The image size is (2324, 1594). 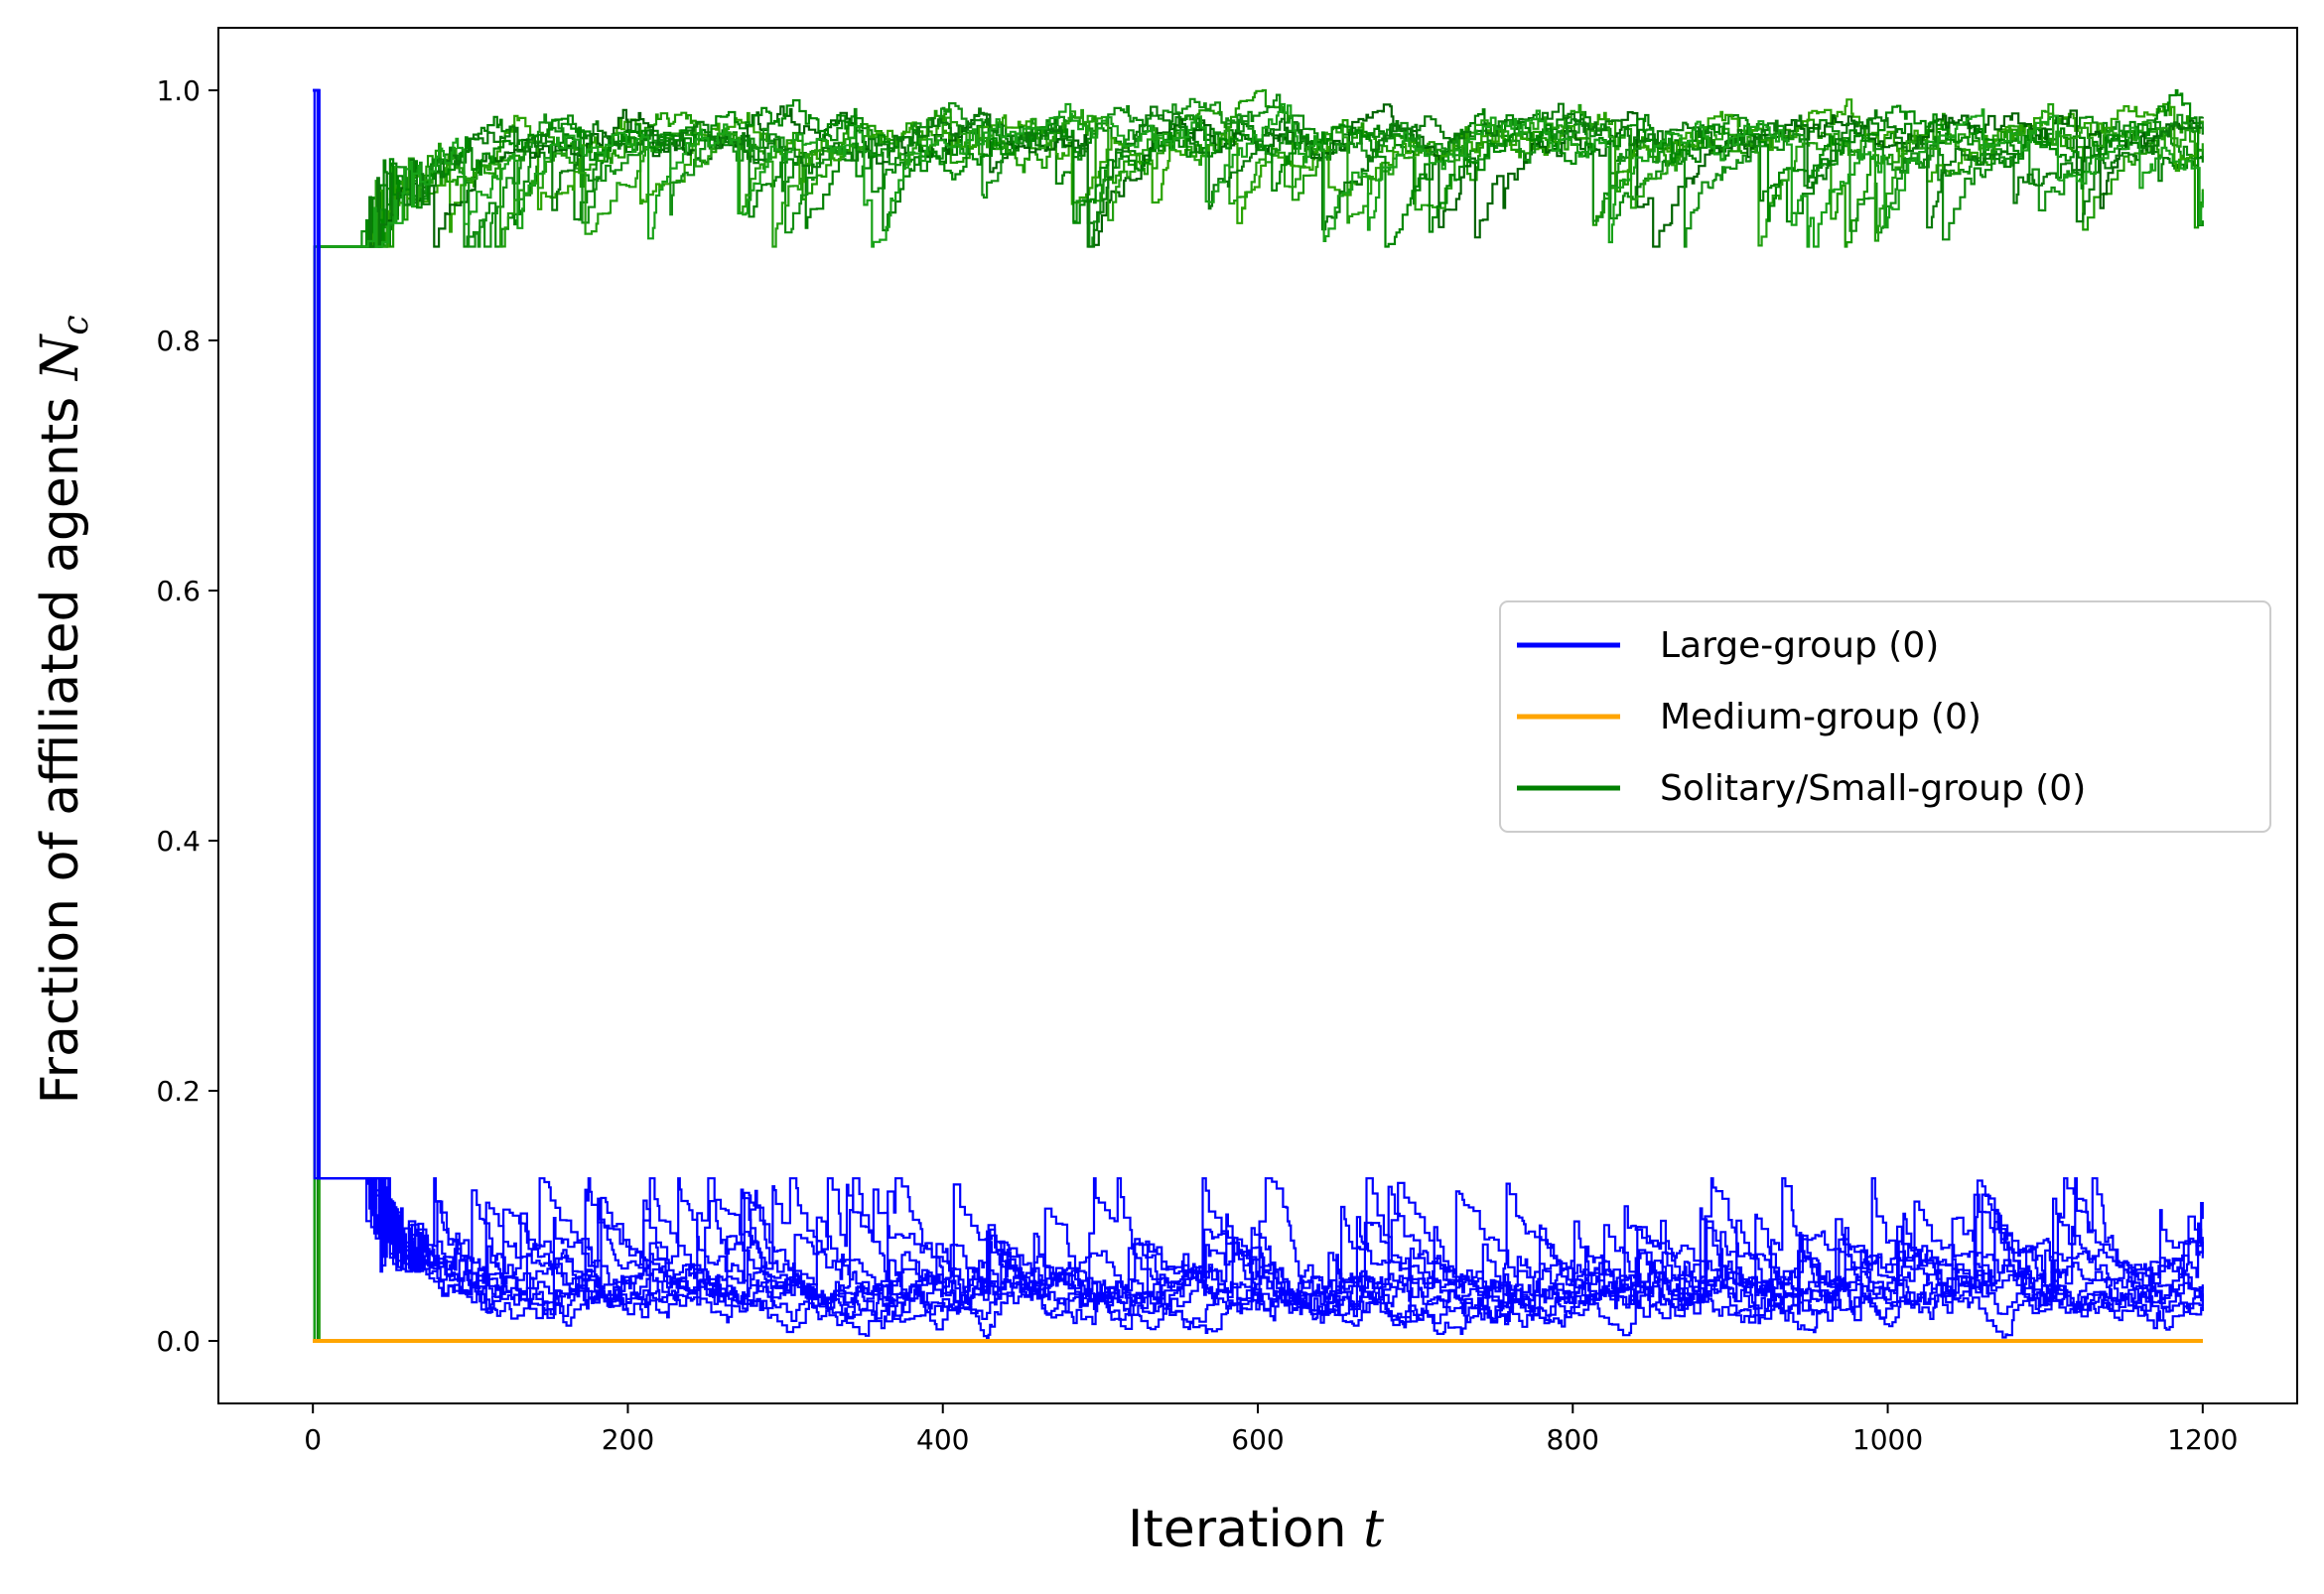 I want to click on legend-label-solitary-small-group: Solitary/Small-group (0), so click(x=1873, y=788).